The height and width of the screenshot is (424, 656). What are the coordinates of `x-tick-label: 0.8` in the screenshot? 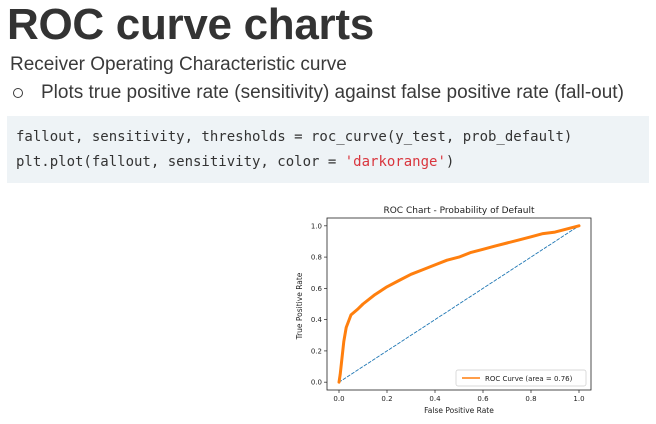 It's located at (530, 399).